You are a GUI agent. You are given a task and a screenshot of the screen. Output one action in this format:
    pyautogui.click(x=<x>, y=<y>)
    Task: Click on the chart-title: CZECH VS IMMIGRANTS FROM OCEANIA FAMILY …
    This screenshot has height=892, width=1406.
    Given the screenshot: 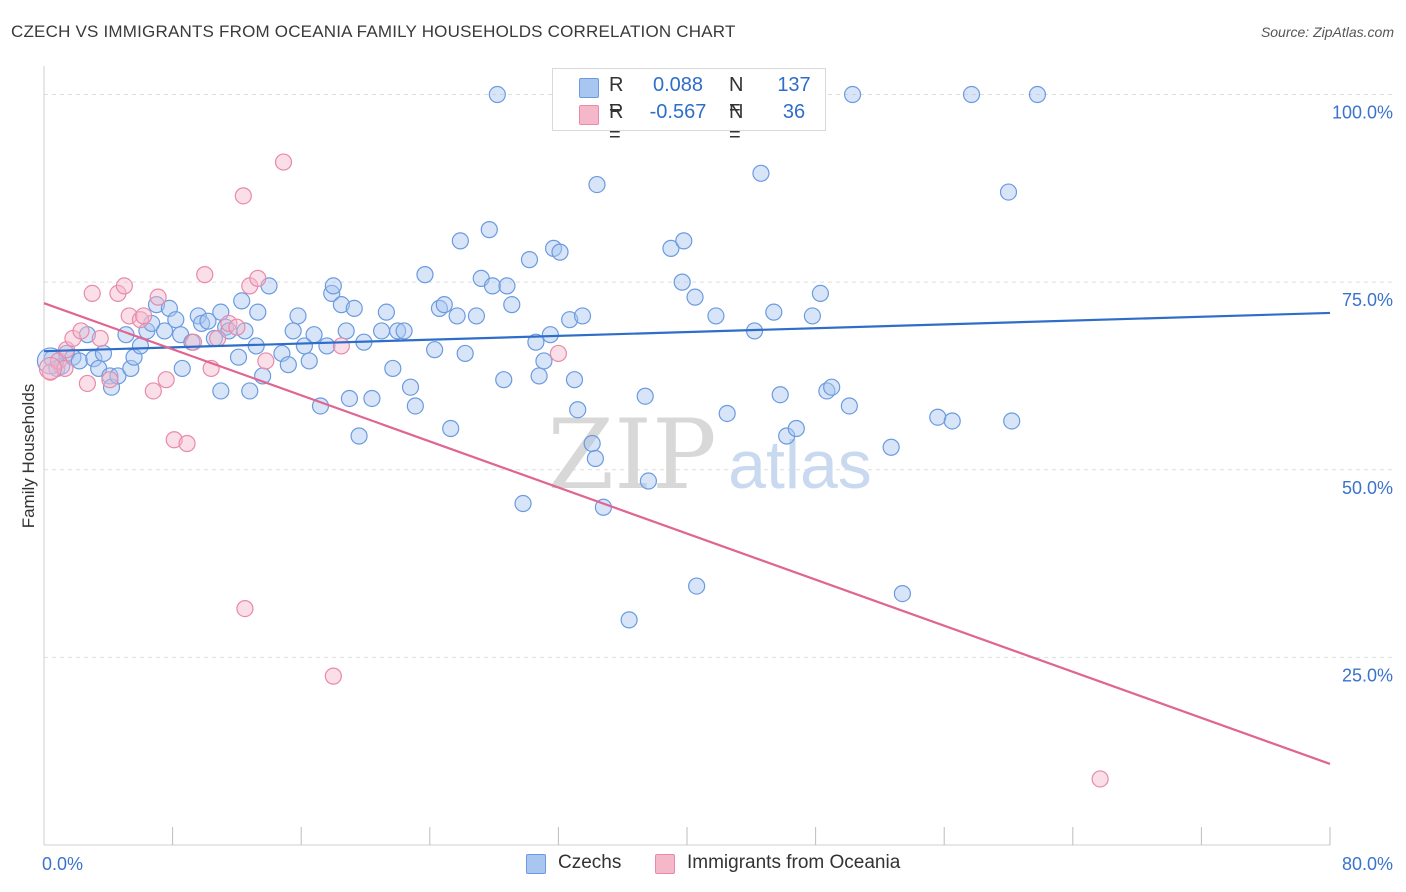 What is the action you would take?
    pyautogui.click(x=373, y=31)
    